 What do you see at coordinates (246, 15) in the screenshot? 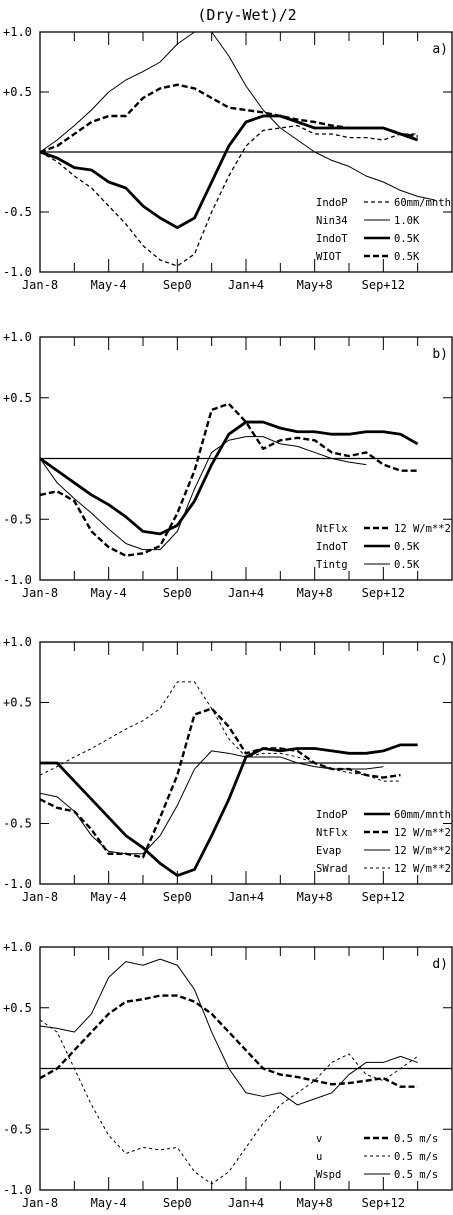
I see `figure-title: (Dry-Wet)/2` at bounding box center [246, 15].